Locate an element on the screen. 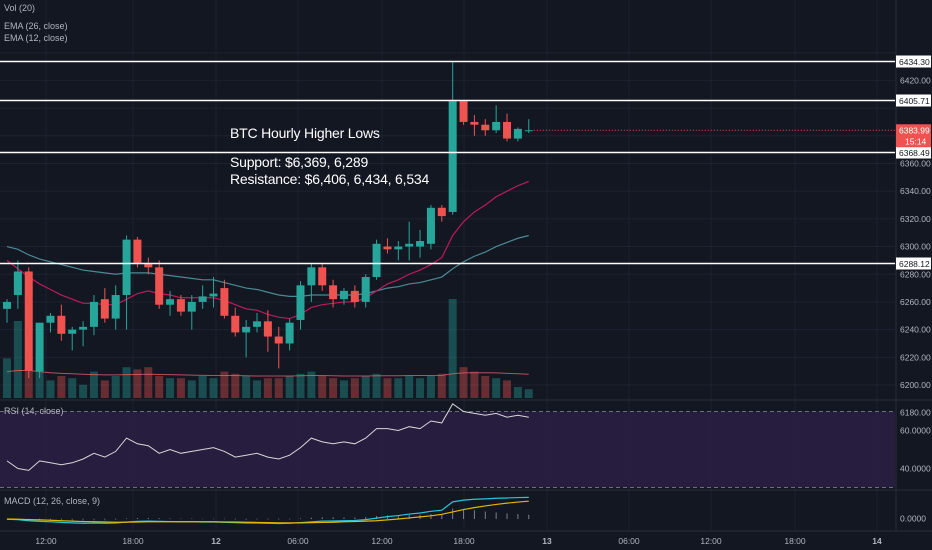  rsi-tick-label: 40.0000 is located at coordinates (915, 469).